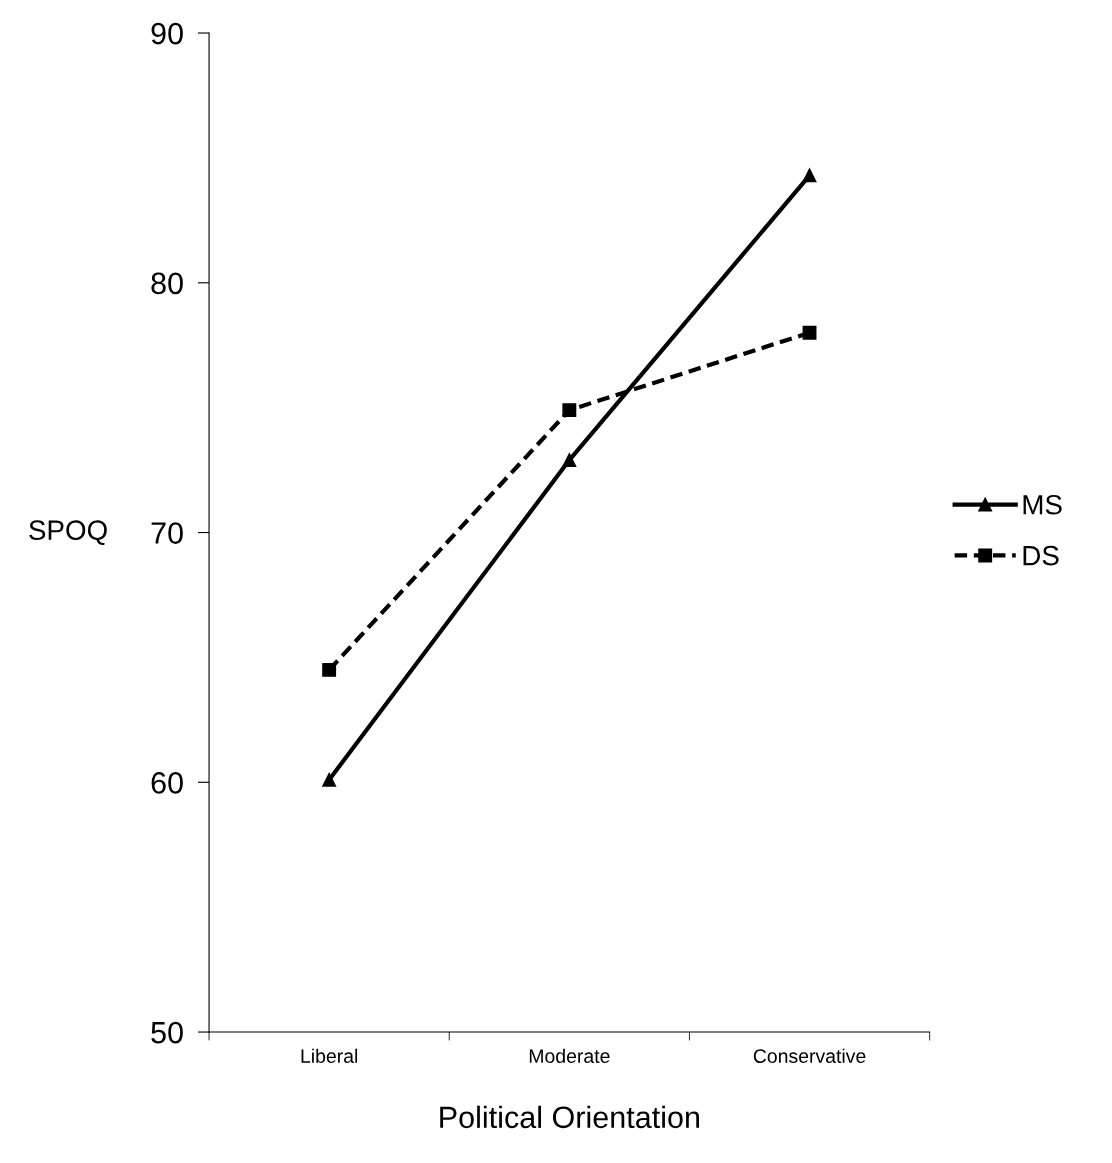  Describe the element at coordinates (1042, 504) in the screenshot. I see `legend-label: MS` at that location.